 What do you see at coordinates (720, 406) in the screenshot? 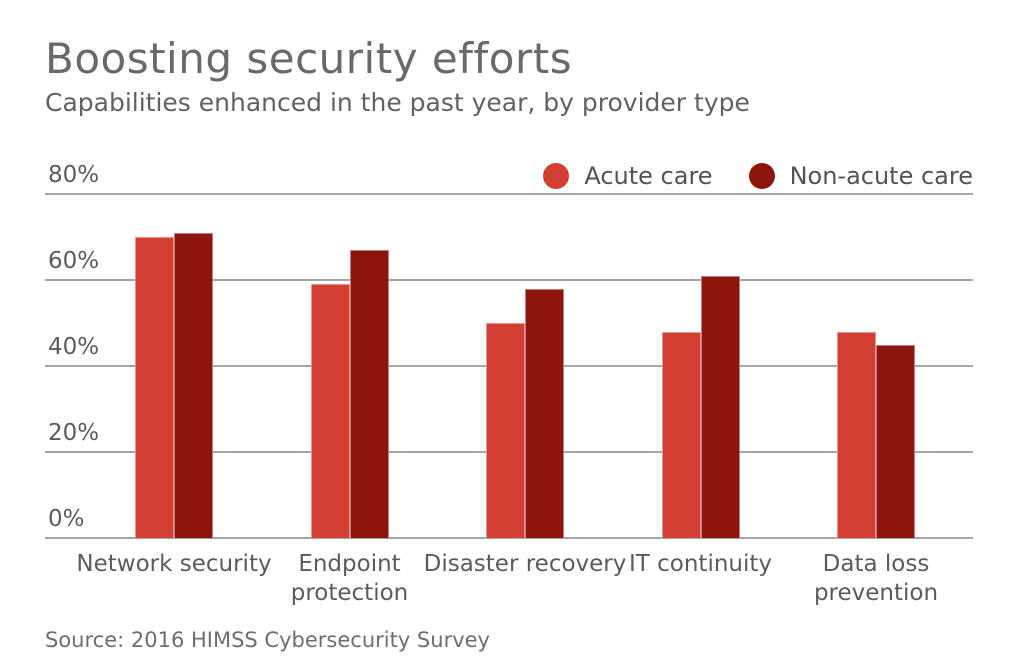
I see `bar-non-acute-care-it-continuity` at bounding box center [720, 406].